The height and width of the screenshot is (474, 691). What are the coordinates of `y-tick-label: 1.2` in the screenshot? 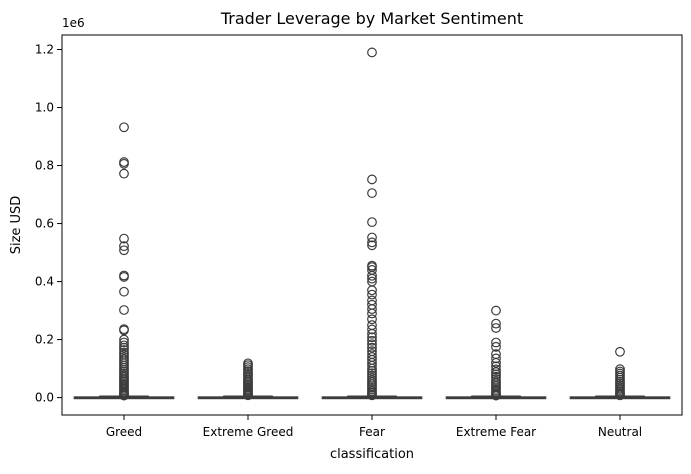 It's located at (44, 50).